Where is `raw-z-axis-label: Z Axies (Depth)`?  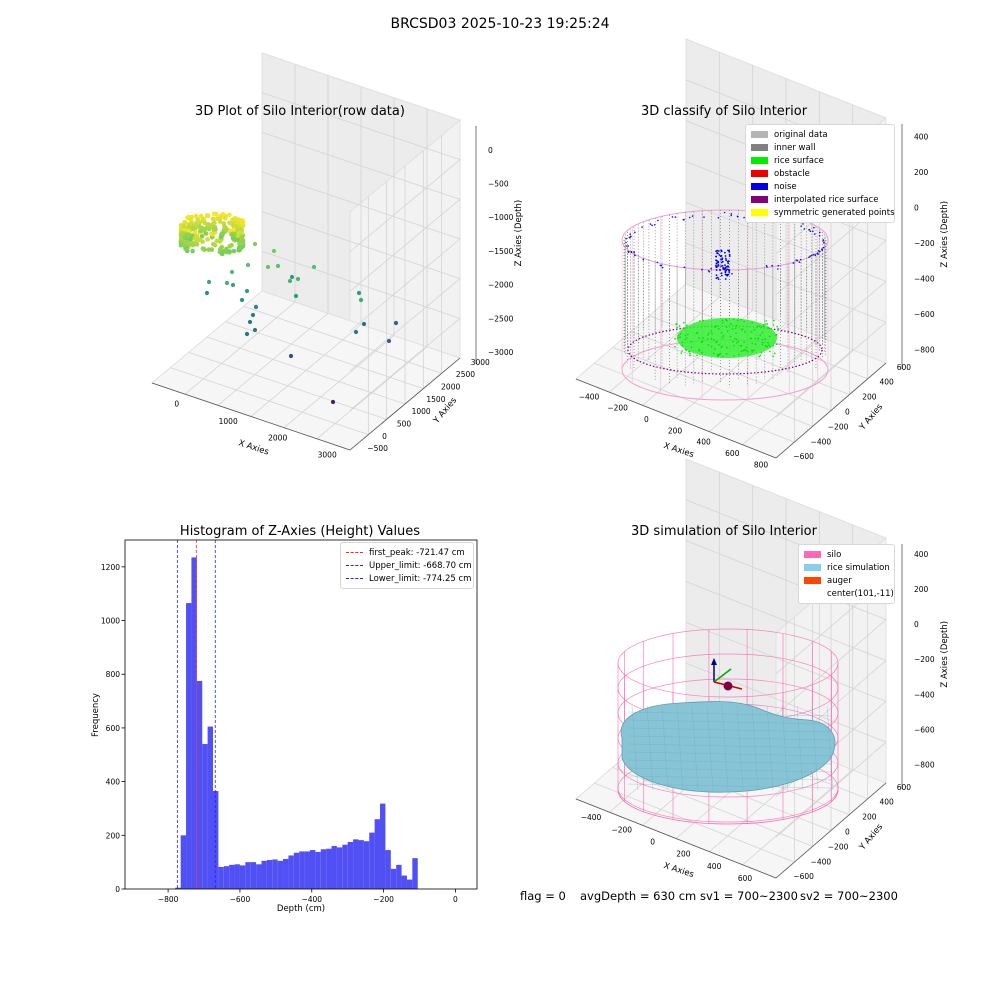
raw-z-axis-label: Z Axies (Depth) is located at coordinates (519, 233).